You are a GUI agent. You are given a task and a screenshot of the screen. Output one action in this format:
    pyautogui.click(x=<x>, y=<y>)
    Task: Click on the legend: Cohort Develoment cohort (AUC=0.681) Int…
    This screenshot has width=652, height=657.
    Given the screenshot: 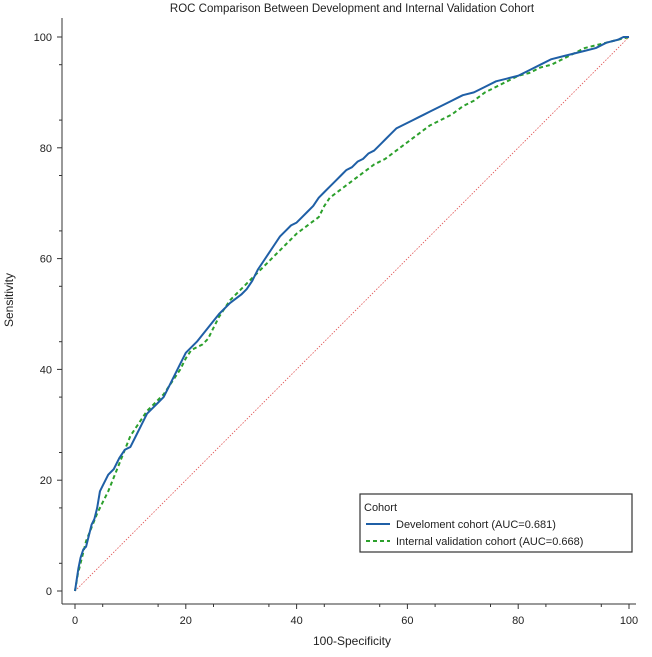 What is the action you would take?
    pyautogui.click(x=496, y=523)
    